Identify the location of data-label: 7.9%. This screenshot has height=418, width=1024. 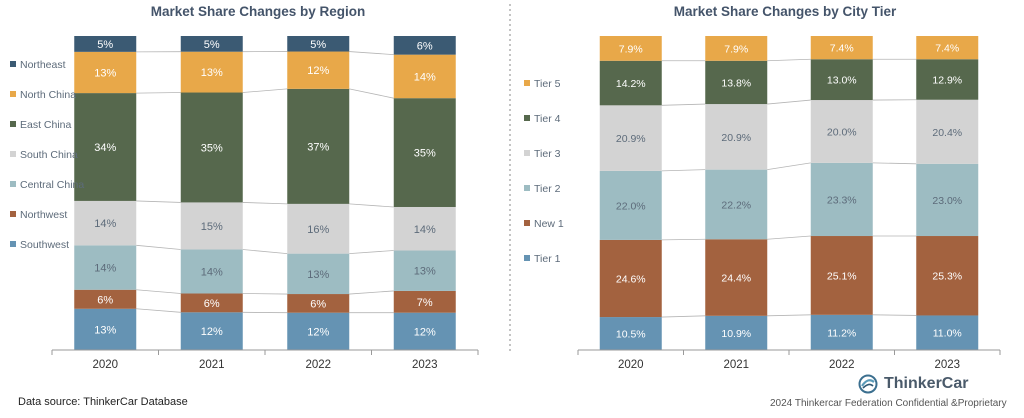
(631, 49).